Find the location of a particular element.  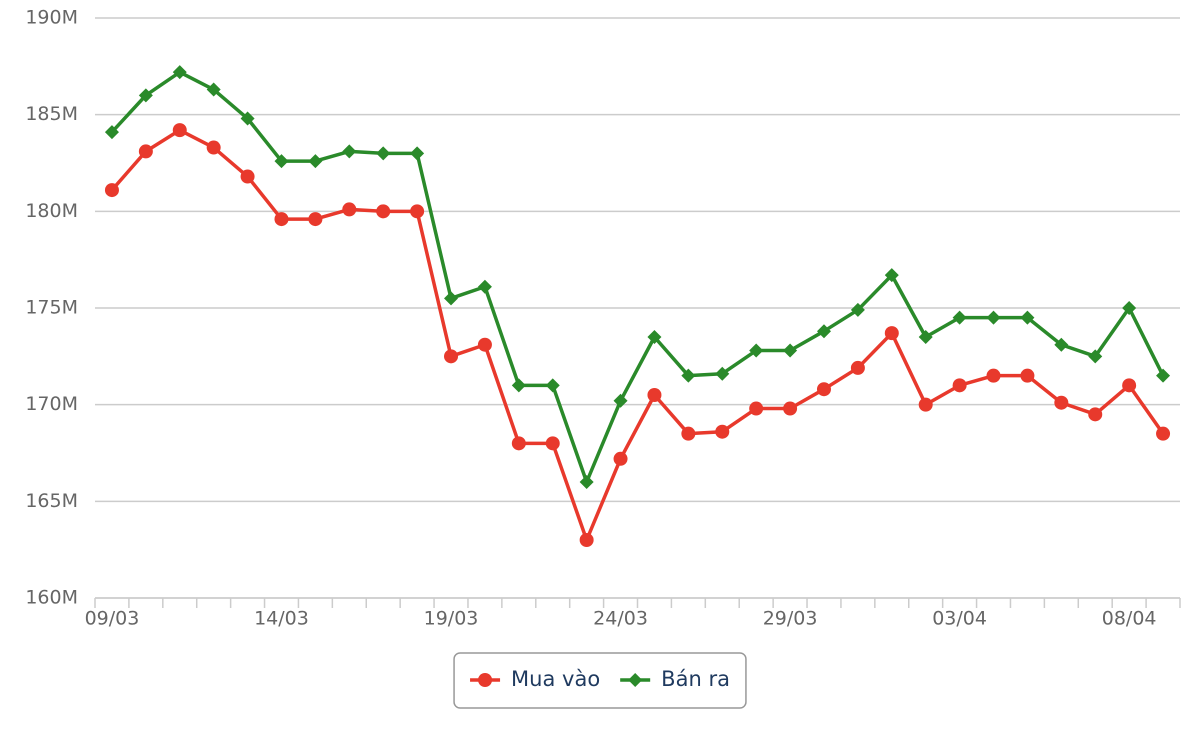

y-tick-label: 180M is located at coordinates (51, 211).